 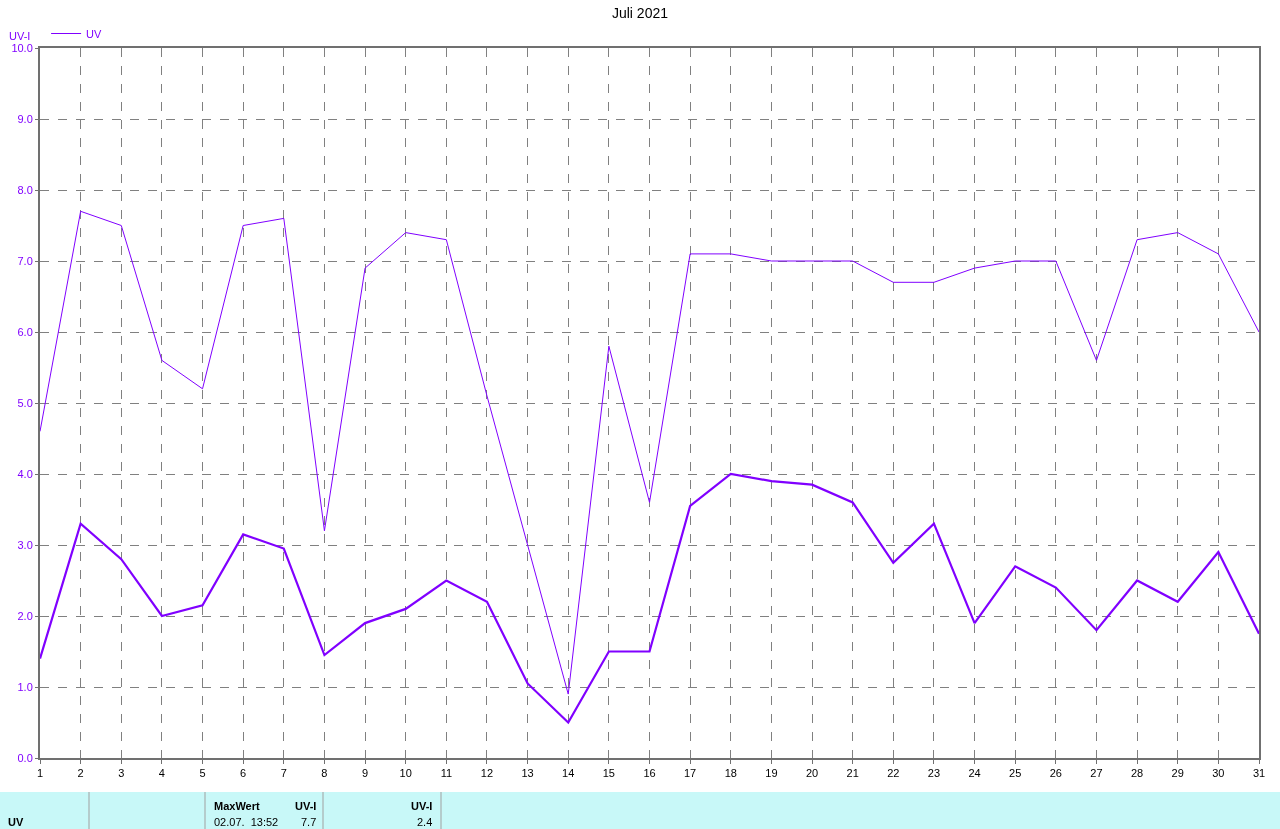 I want to click on x-tick-label: 5, so click(x=202, y=773).